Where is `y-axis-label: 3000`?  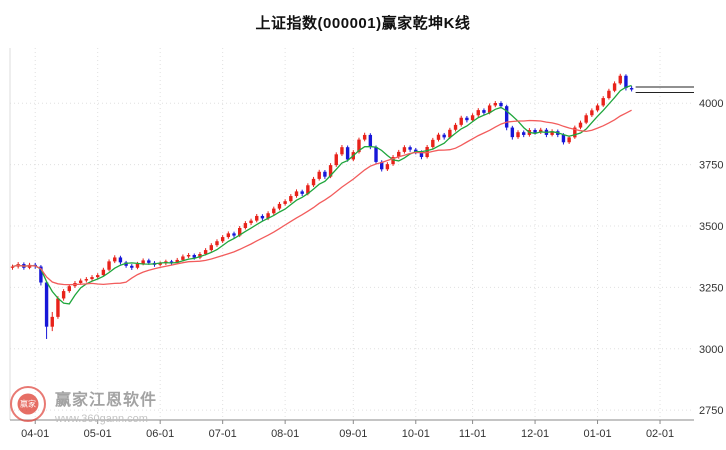
y-axis-label: 3000 is located at coordinates (711, 350).